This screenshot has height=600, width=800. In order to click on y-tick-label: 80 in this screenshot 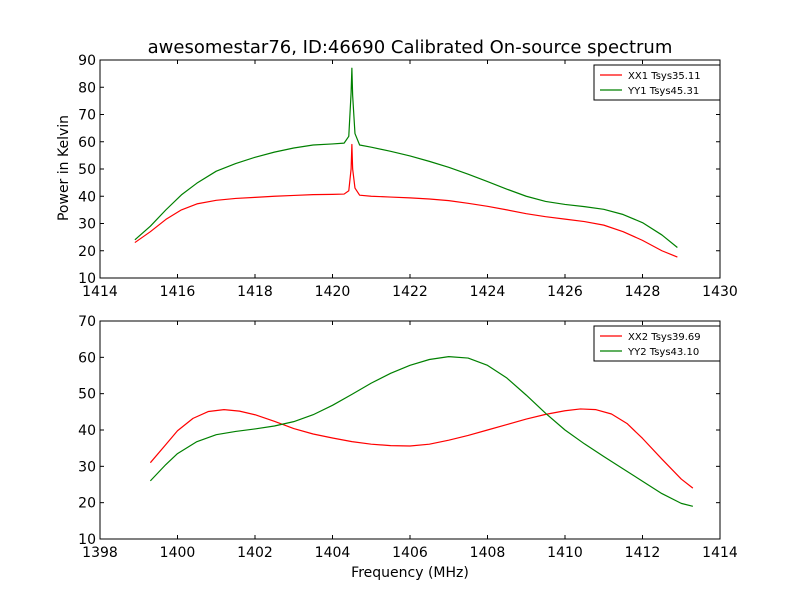, I will do `click(87, 88)`.